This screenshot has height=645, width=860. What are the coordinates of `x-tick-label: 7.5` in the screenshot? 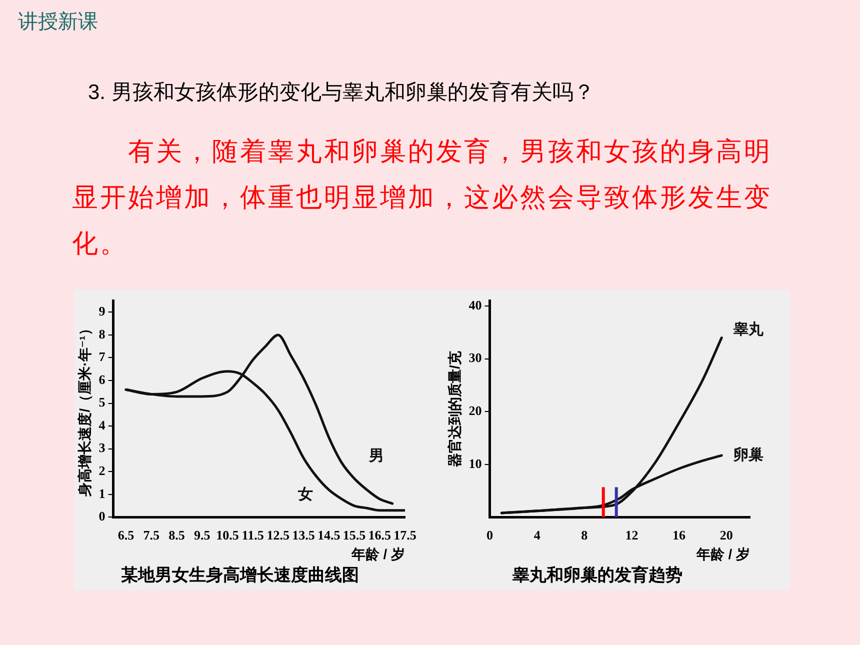 It's located at (151, 534).